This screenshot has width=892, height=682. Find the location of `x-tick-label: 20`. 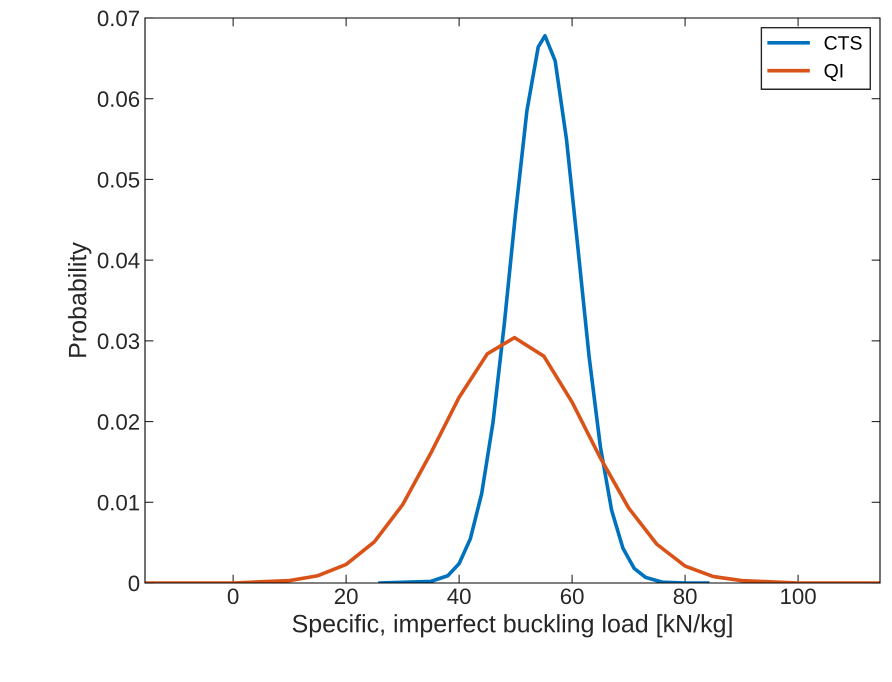

x-tick-label: 20 is located at coordinates (346, 596).